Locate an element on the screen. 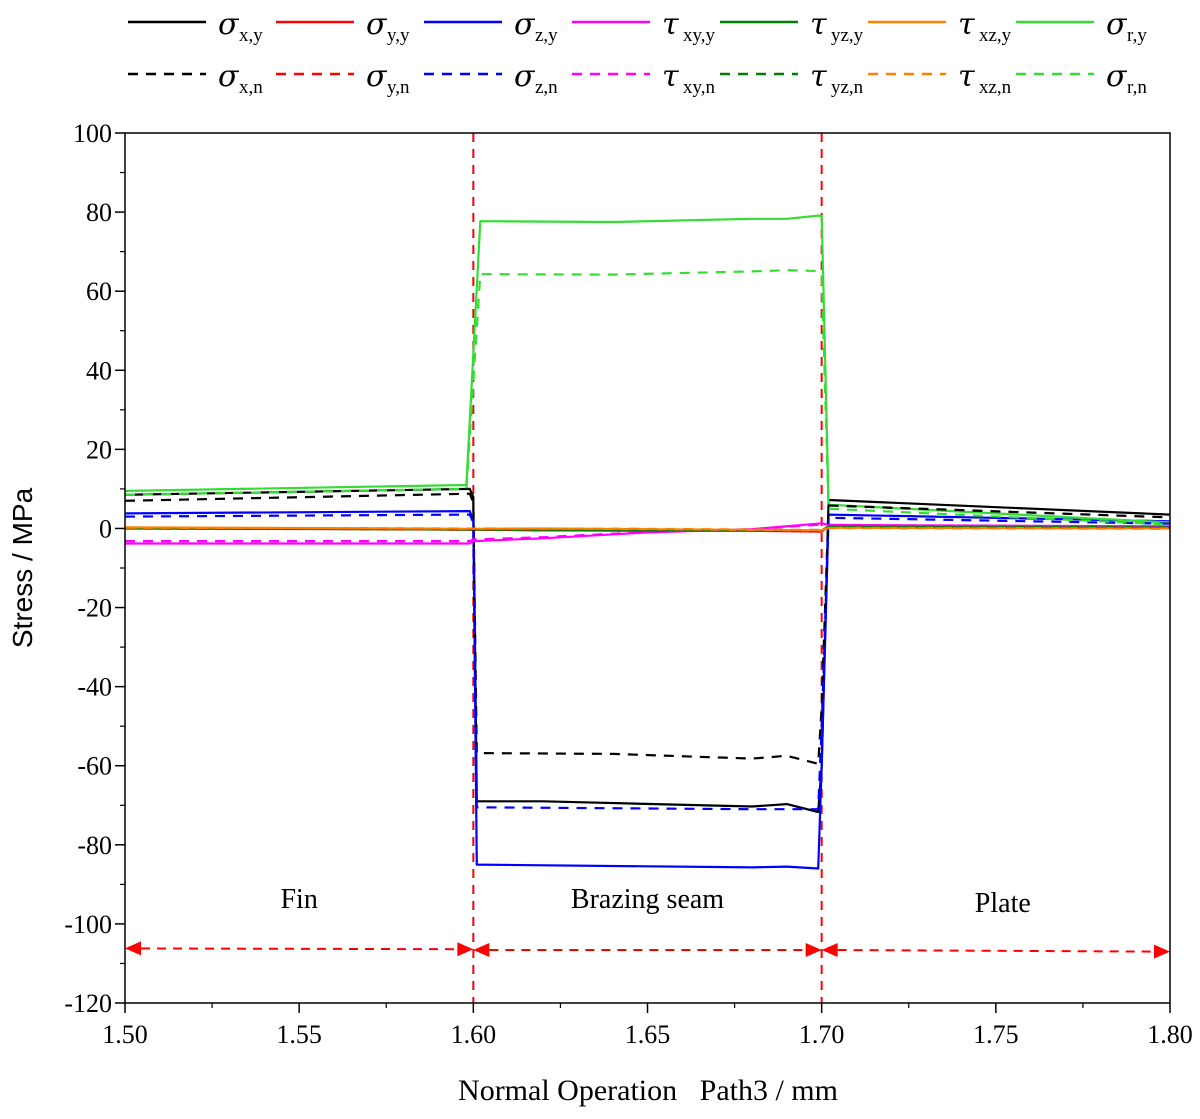 Image resolution: width=1200 pixels, height=1119 pixels. legend-subscript: x,n is located at coordinates (251, 87).